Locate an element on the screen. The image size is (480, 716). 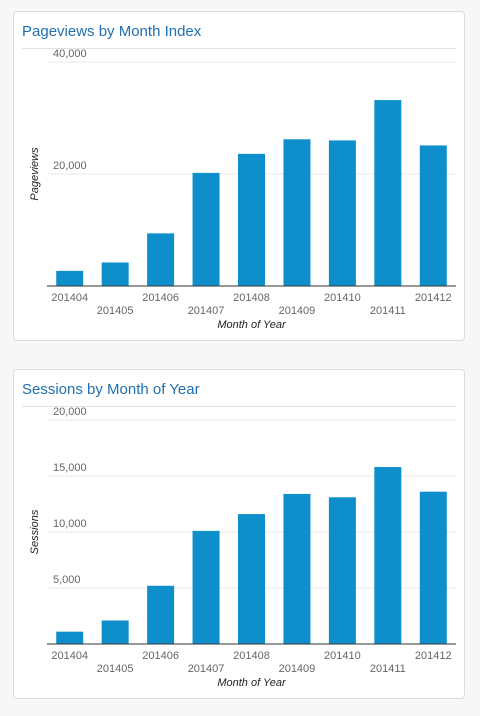
y-tick-label: 40,000 is located at coordinates (70, 54).